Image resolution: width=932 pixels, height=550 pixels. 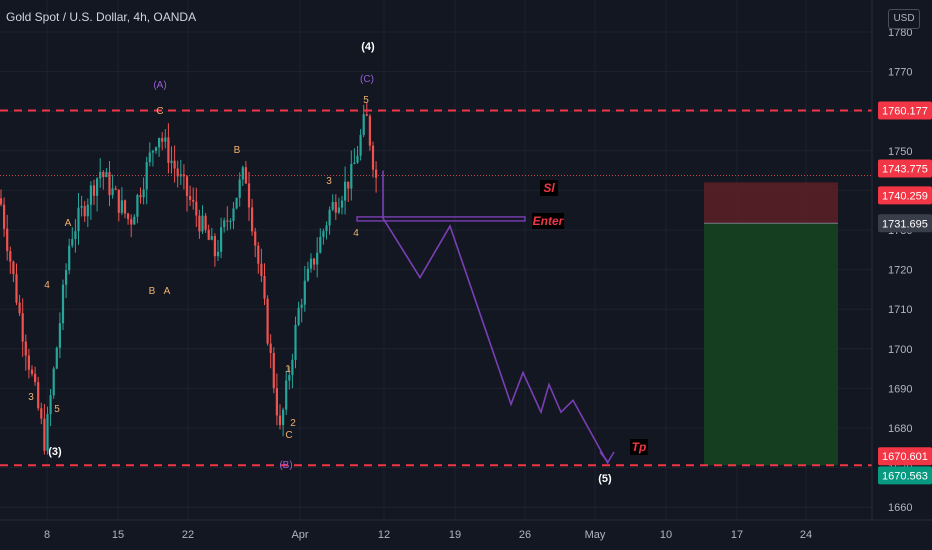 I want to click on y-tick-label: 1750, so click(x=900, y=152).